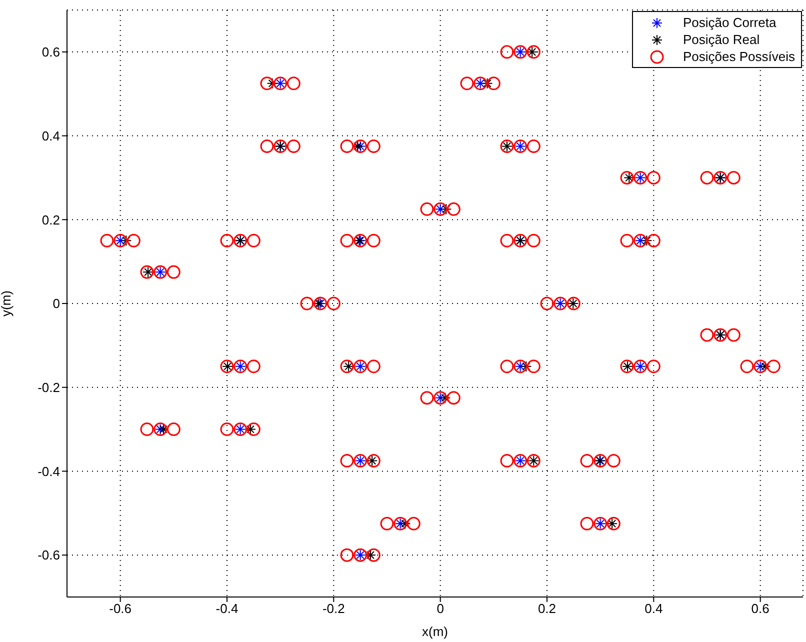 Image resolution: width=806 pixels, height=642 pixels. I want to click on x-tick-label: 0.4, so click(653, 608).